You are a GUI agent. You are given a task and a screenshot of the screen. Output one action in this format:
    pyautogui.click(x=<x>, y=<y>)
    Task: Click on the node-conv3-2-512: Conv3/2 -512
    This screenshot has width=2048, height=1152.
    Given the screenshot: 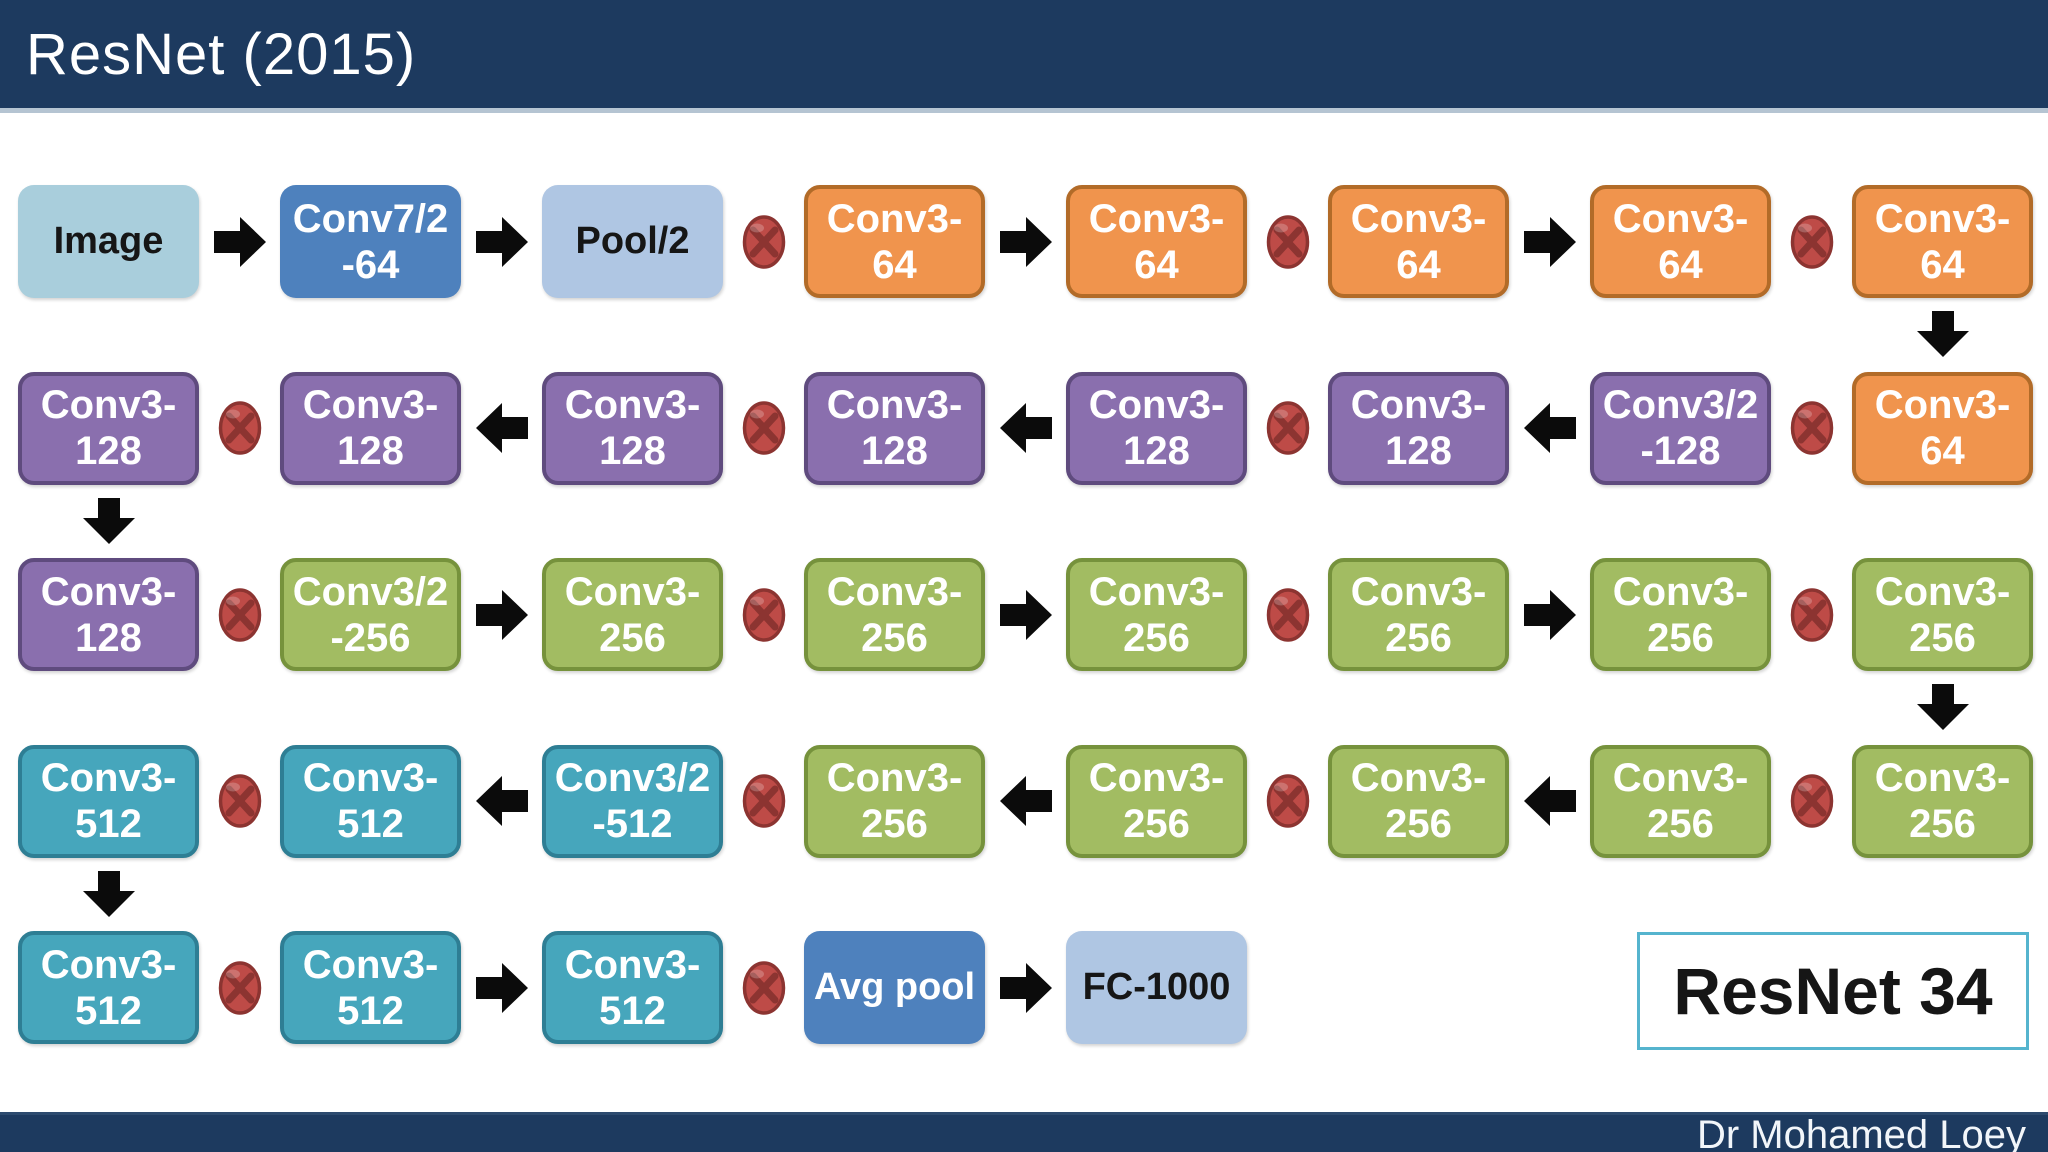 What is the action you would take?
    pyautogui.click(x=632, y=801)
    